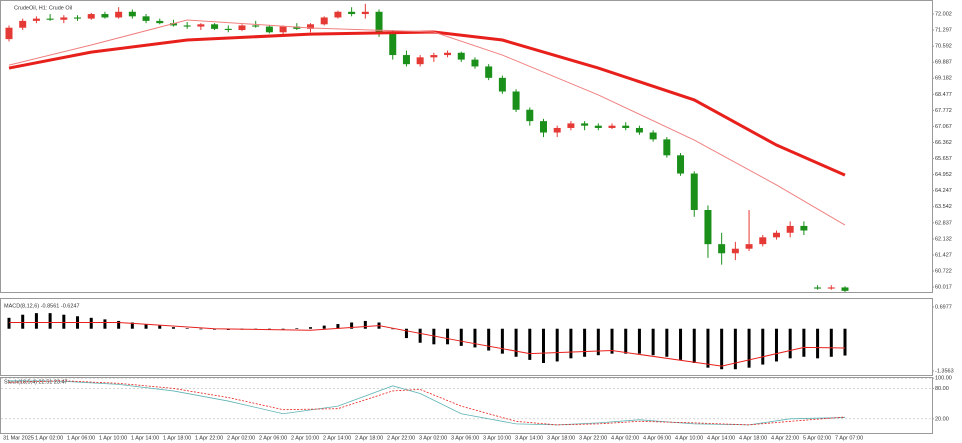 This screenshot has width=962, height=443. I want to click on y-tick-label: 67.067, so click(943, 127).